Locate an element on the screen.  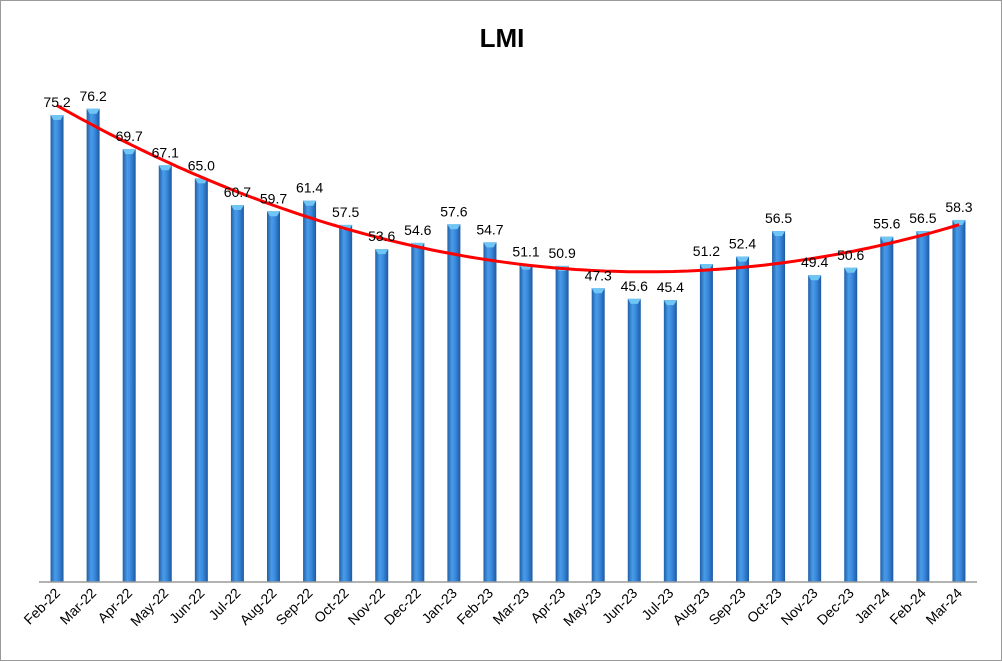
x-tick-label: May-22 is located at coordinates (149, 607).